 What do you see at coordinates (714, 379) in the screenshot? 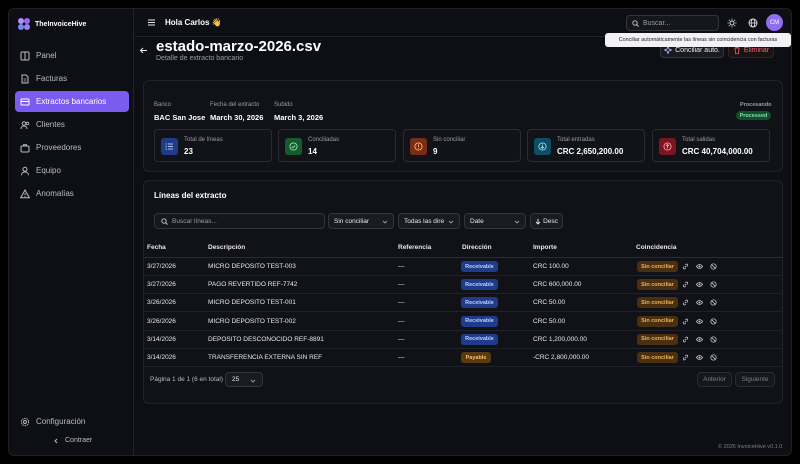
I see `previous-page-button: Anterior` at bounding box center [714, 379].